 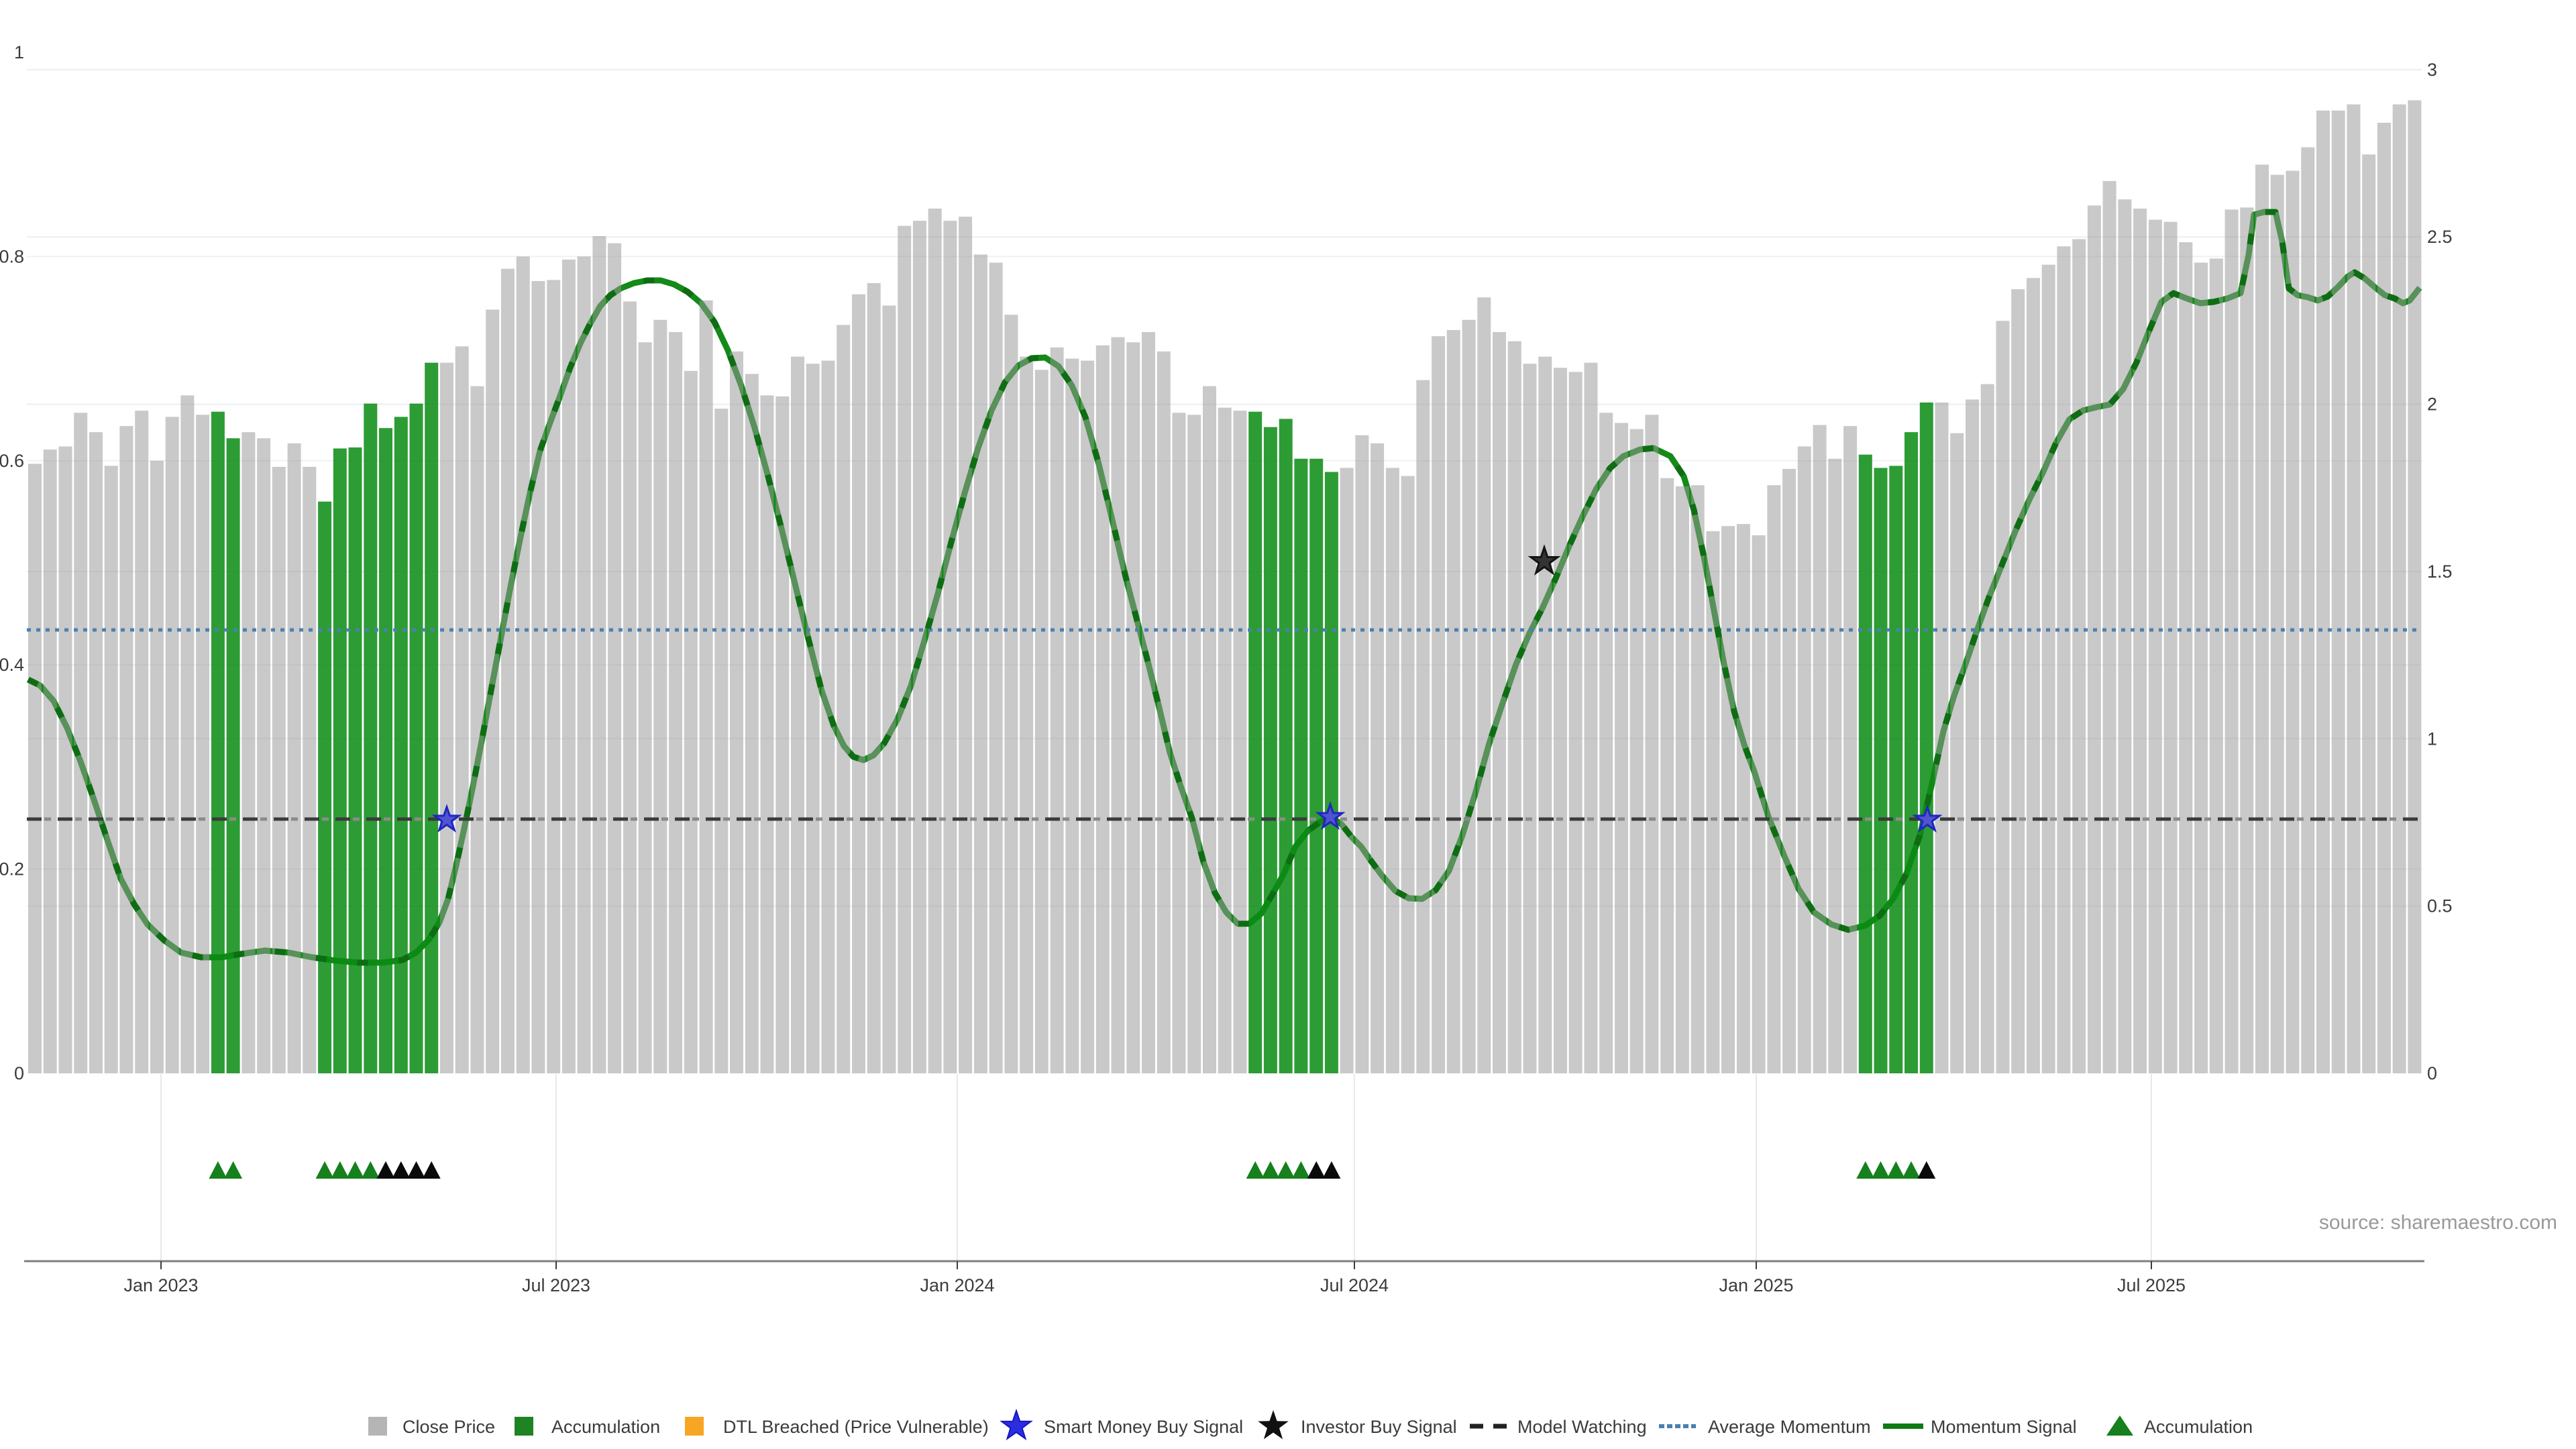 What do you see at coordinates (1789, 1427) in the screenshot?
I see `svg-text: Average Momentum` at bounding box center [1789, 1427].